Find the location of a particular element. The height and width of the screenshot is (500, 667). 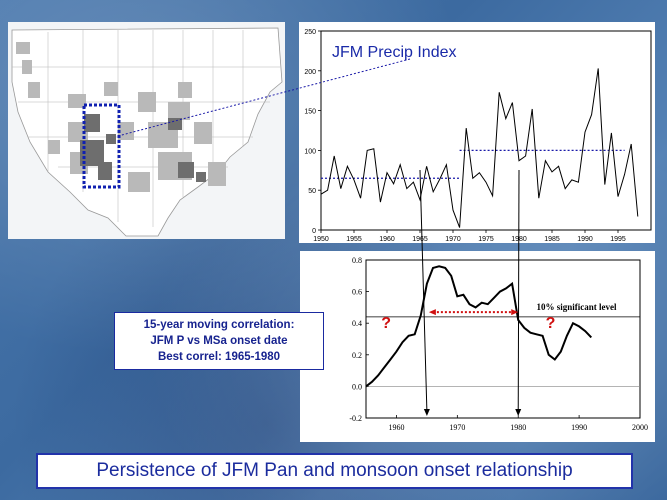

y-tick-label: 0.2 is located at coordinates (357, 355).